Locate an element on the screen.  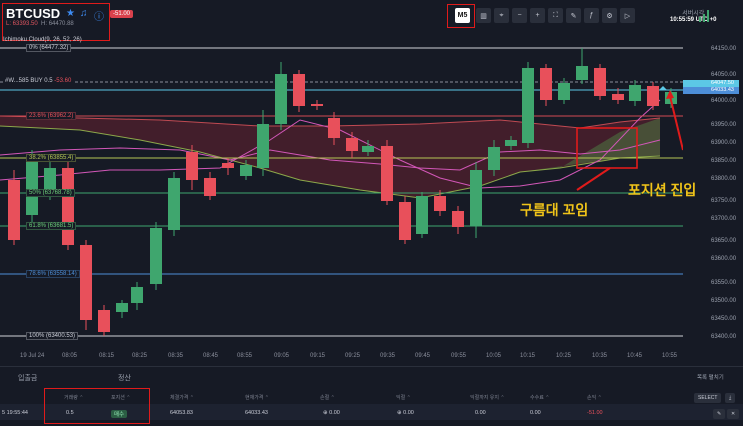
price-tick-label: 63650.00 is located at coordinates (724, 241).